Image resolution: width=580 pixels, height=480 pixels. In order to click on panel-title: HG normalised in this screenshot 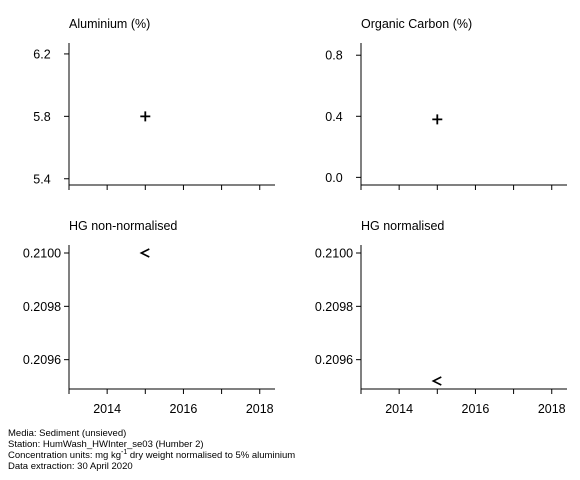, I will do `click(402, 226)`.